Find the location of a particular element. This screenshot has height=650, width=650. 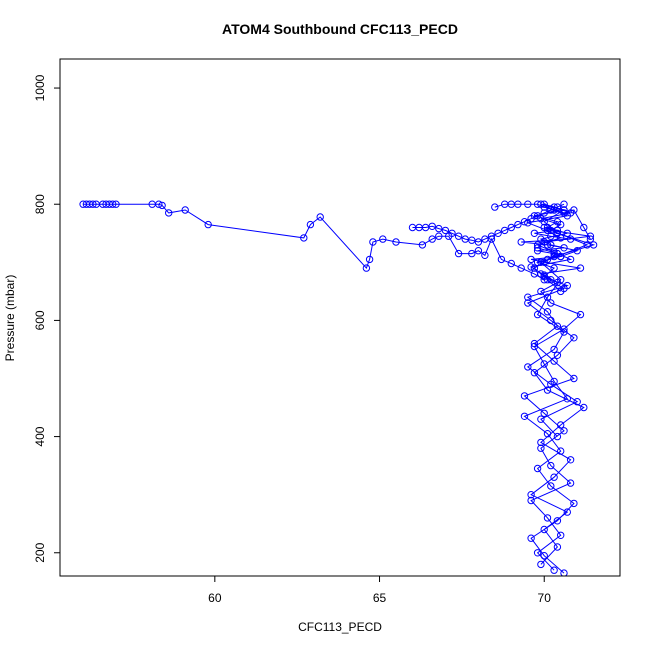

y-tick-label: 600 is located at coordinates (40, 320).